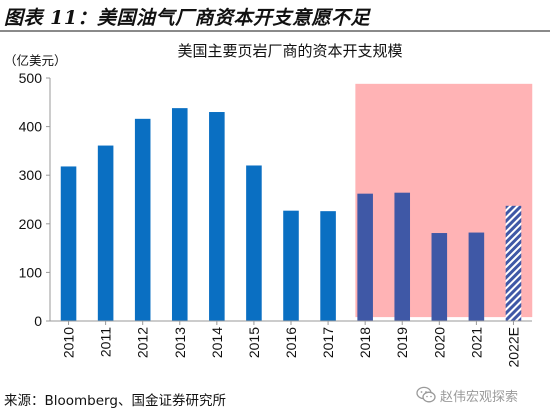 The image size is (550, 413). What do you see at coordinates (31, 127) in the screenshot?
I see `y-tick-label: 400` at bounding box center [31, 127].